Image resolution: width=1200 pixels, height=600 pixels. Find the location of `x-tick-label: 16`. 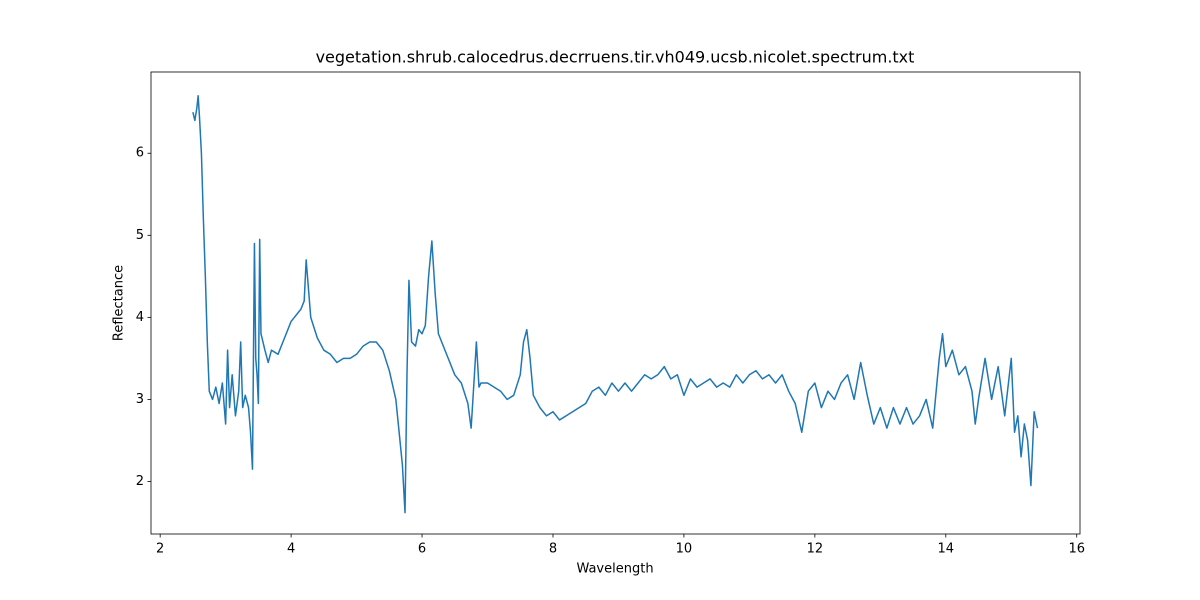

x-tick-label: 16 is located at coordinates (1076, 549).